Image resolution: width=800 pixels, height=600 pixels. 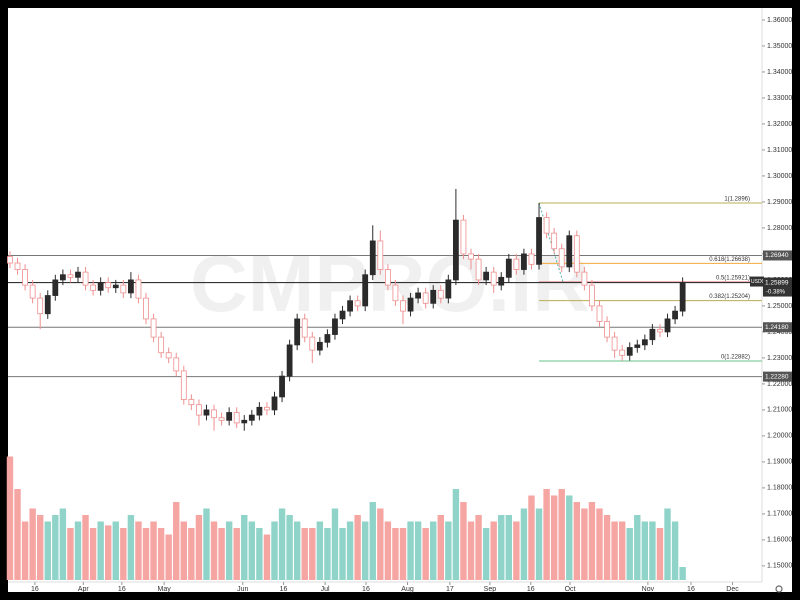 What do you see at coordinates (735, 358) in the screenshot?
I see `fib-label: 0(1.22882)` at bounding box center [735, 358].